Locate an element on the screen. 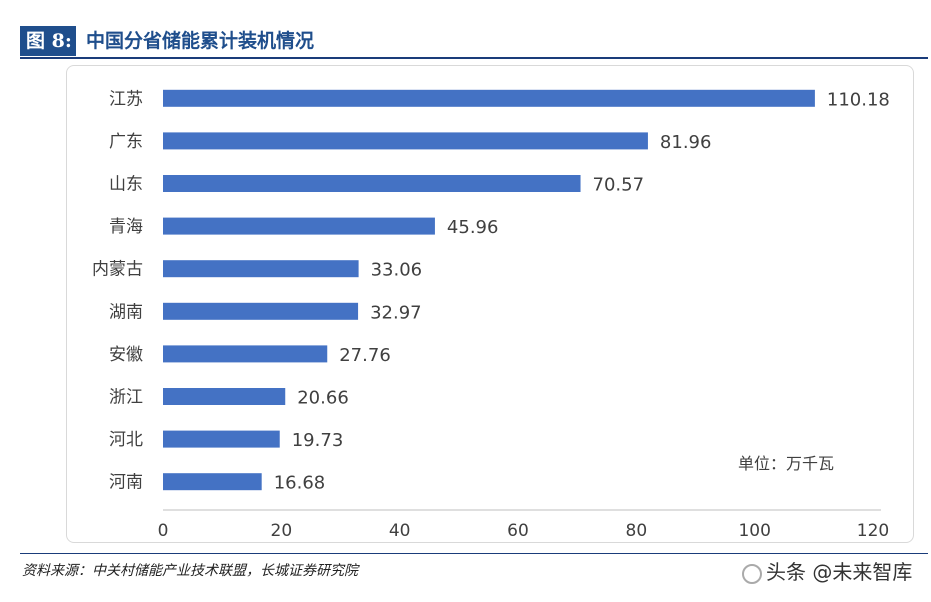 This screenshot has height=602, width=931. category-label: 内蒙古 is located at coordinates (117, 270).